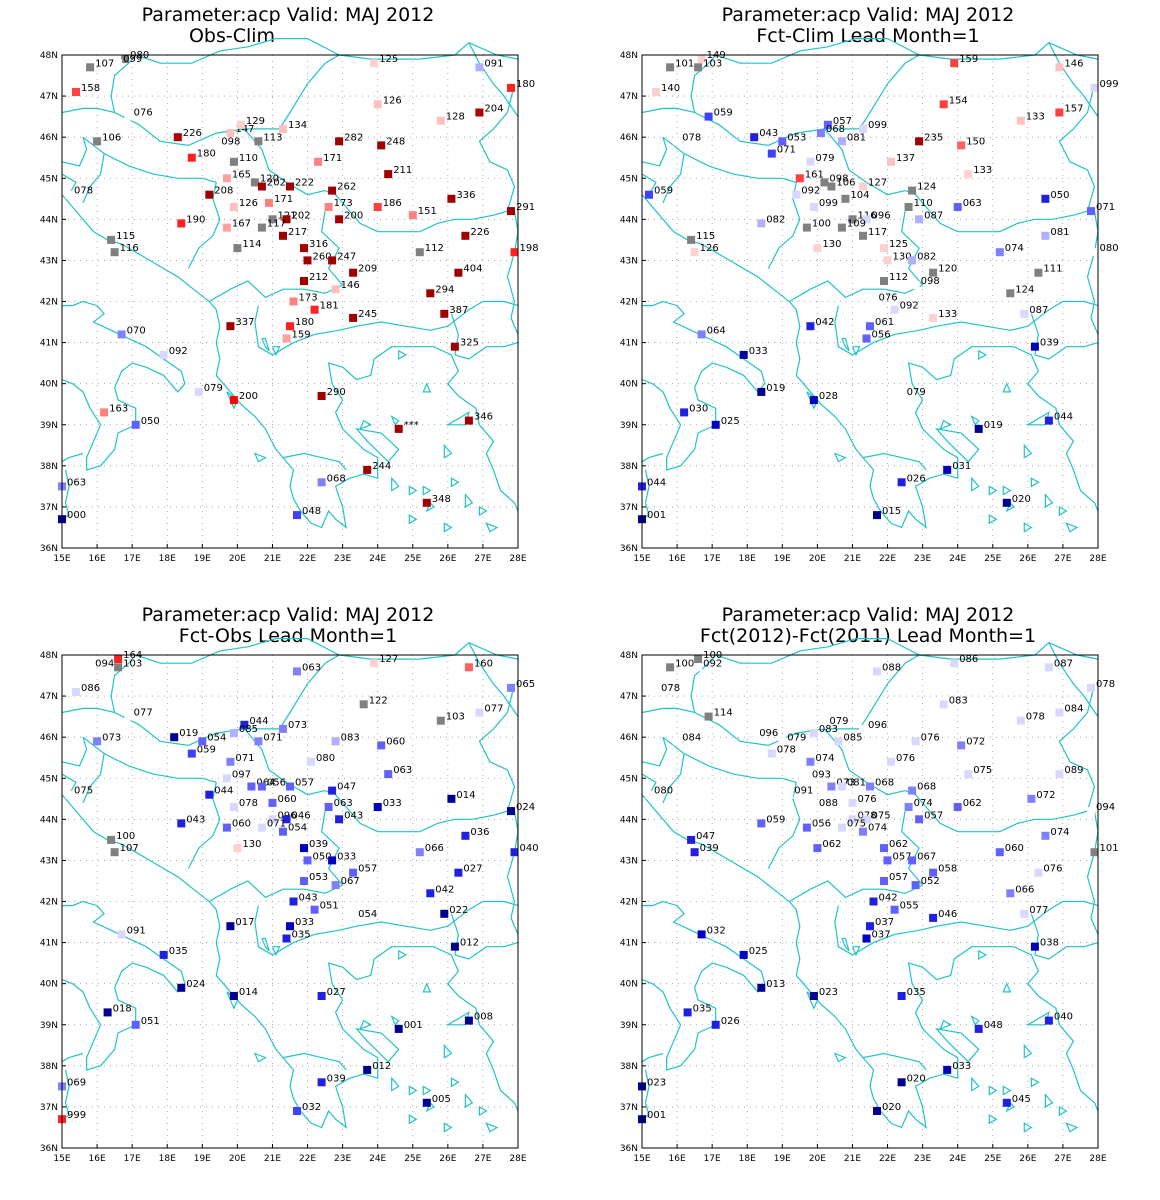 This screenshot has width=1160, height=1200. Describe the element at coordinates (342, 1159) in the screenshot. I see `lon-tick-label: 23E` at that location.